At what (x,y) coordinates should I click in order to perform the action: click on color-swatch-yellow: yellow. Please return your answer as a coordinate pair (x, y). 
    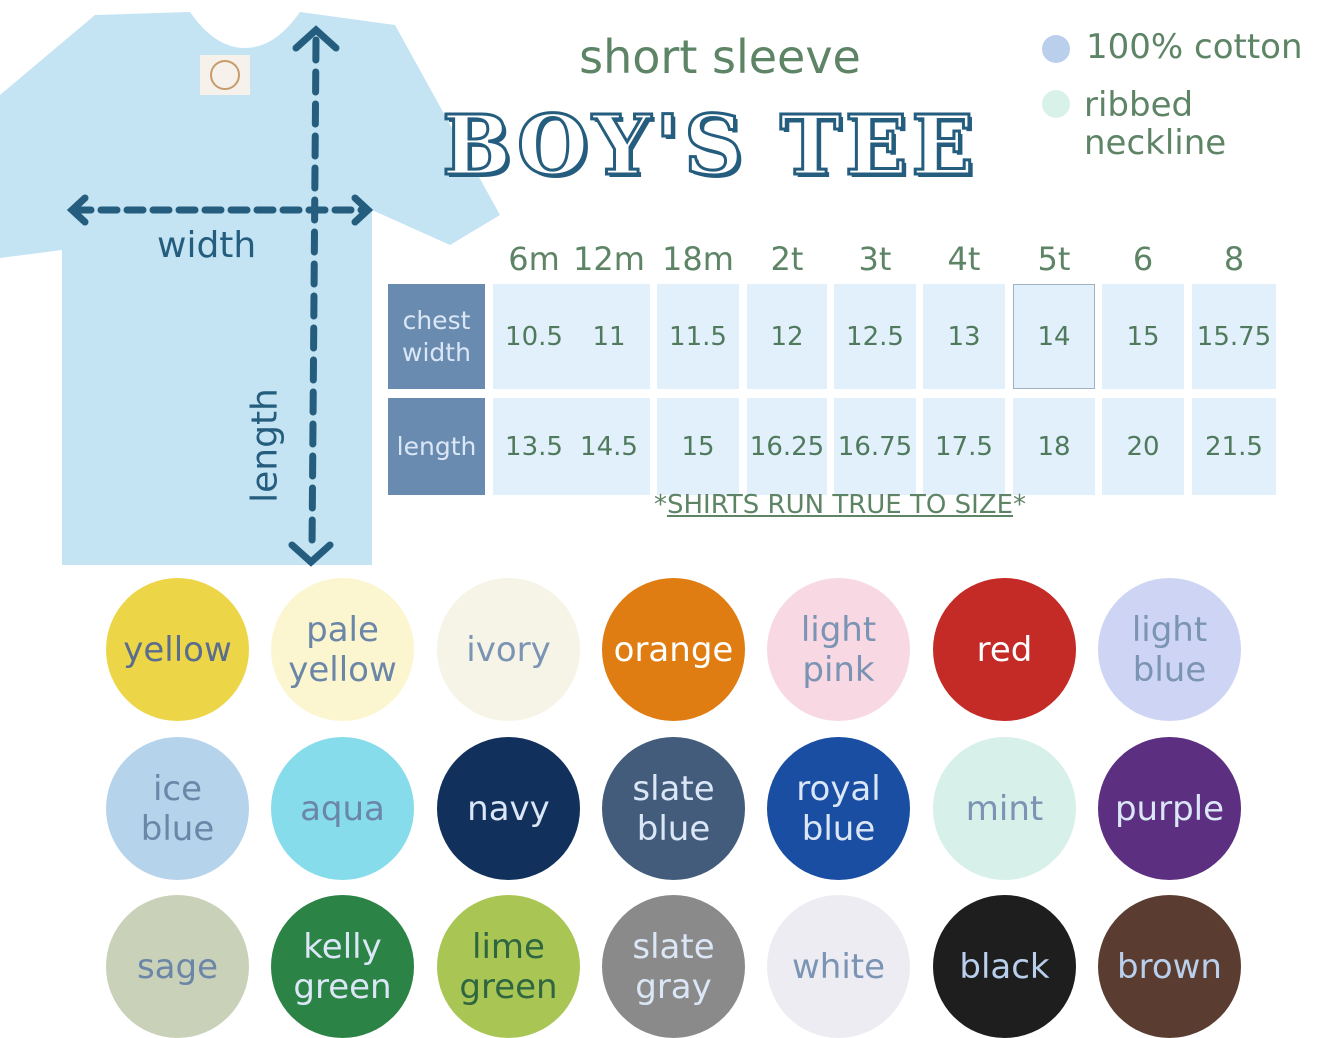
    Looking at the image, I should click on (177, 649).